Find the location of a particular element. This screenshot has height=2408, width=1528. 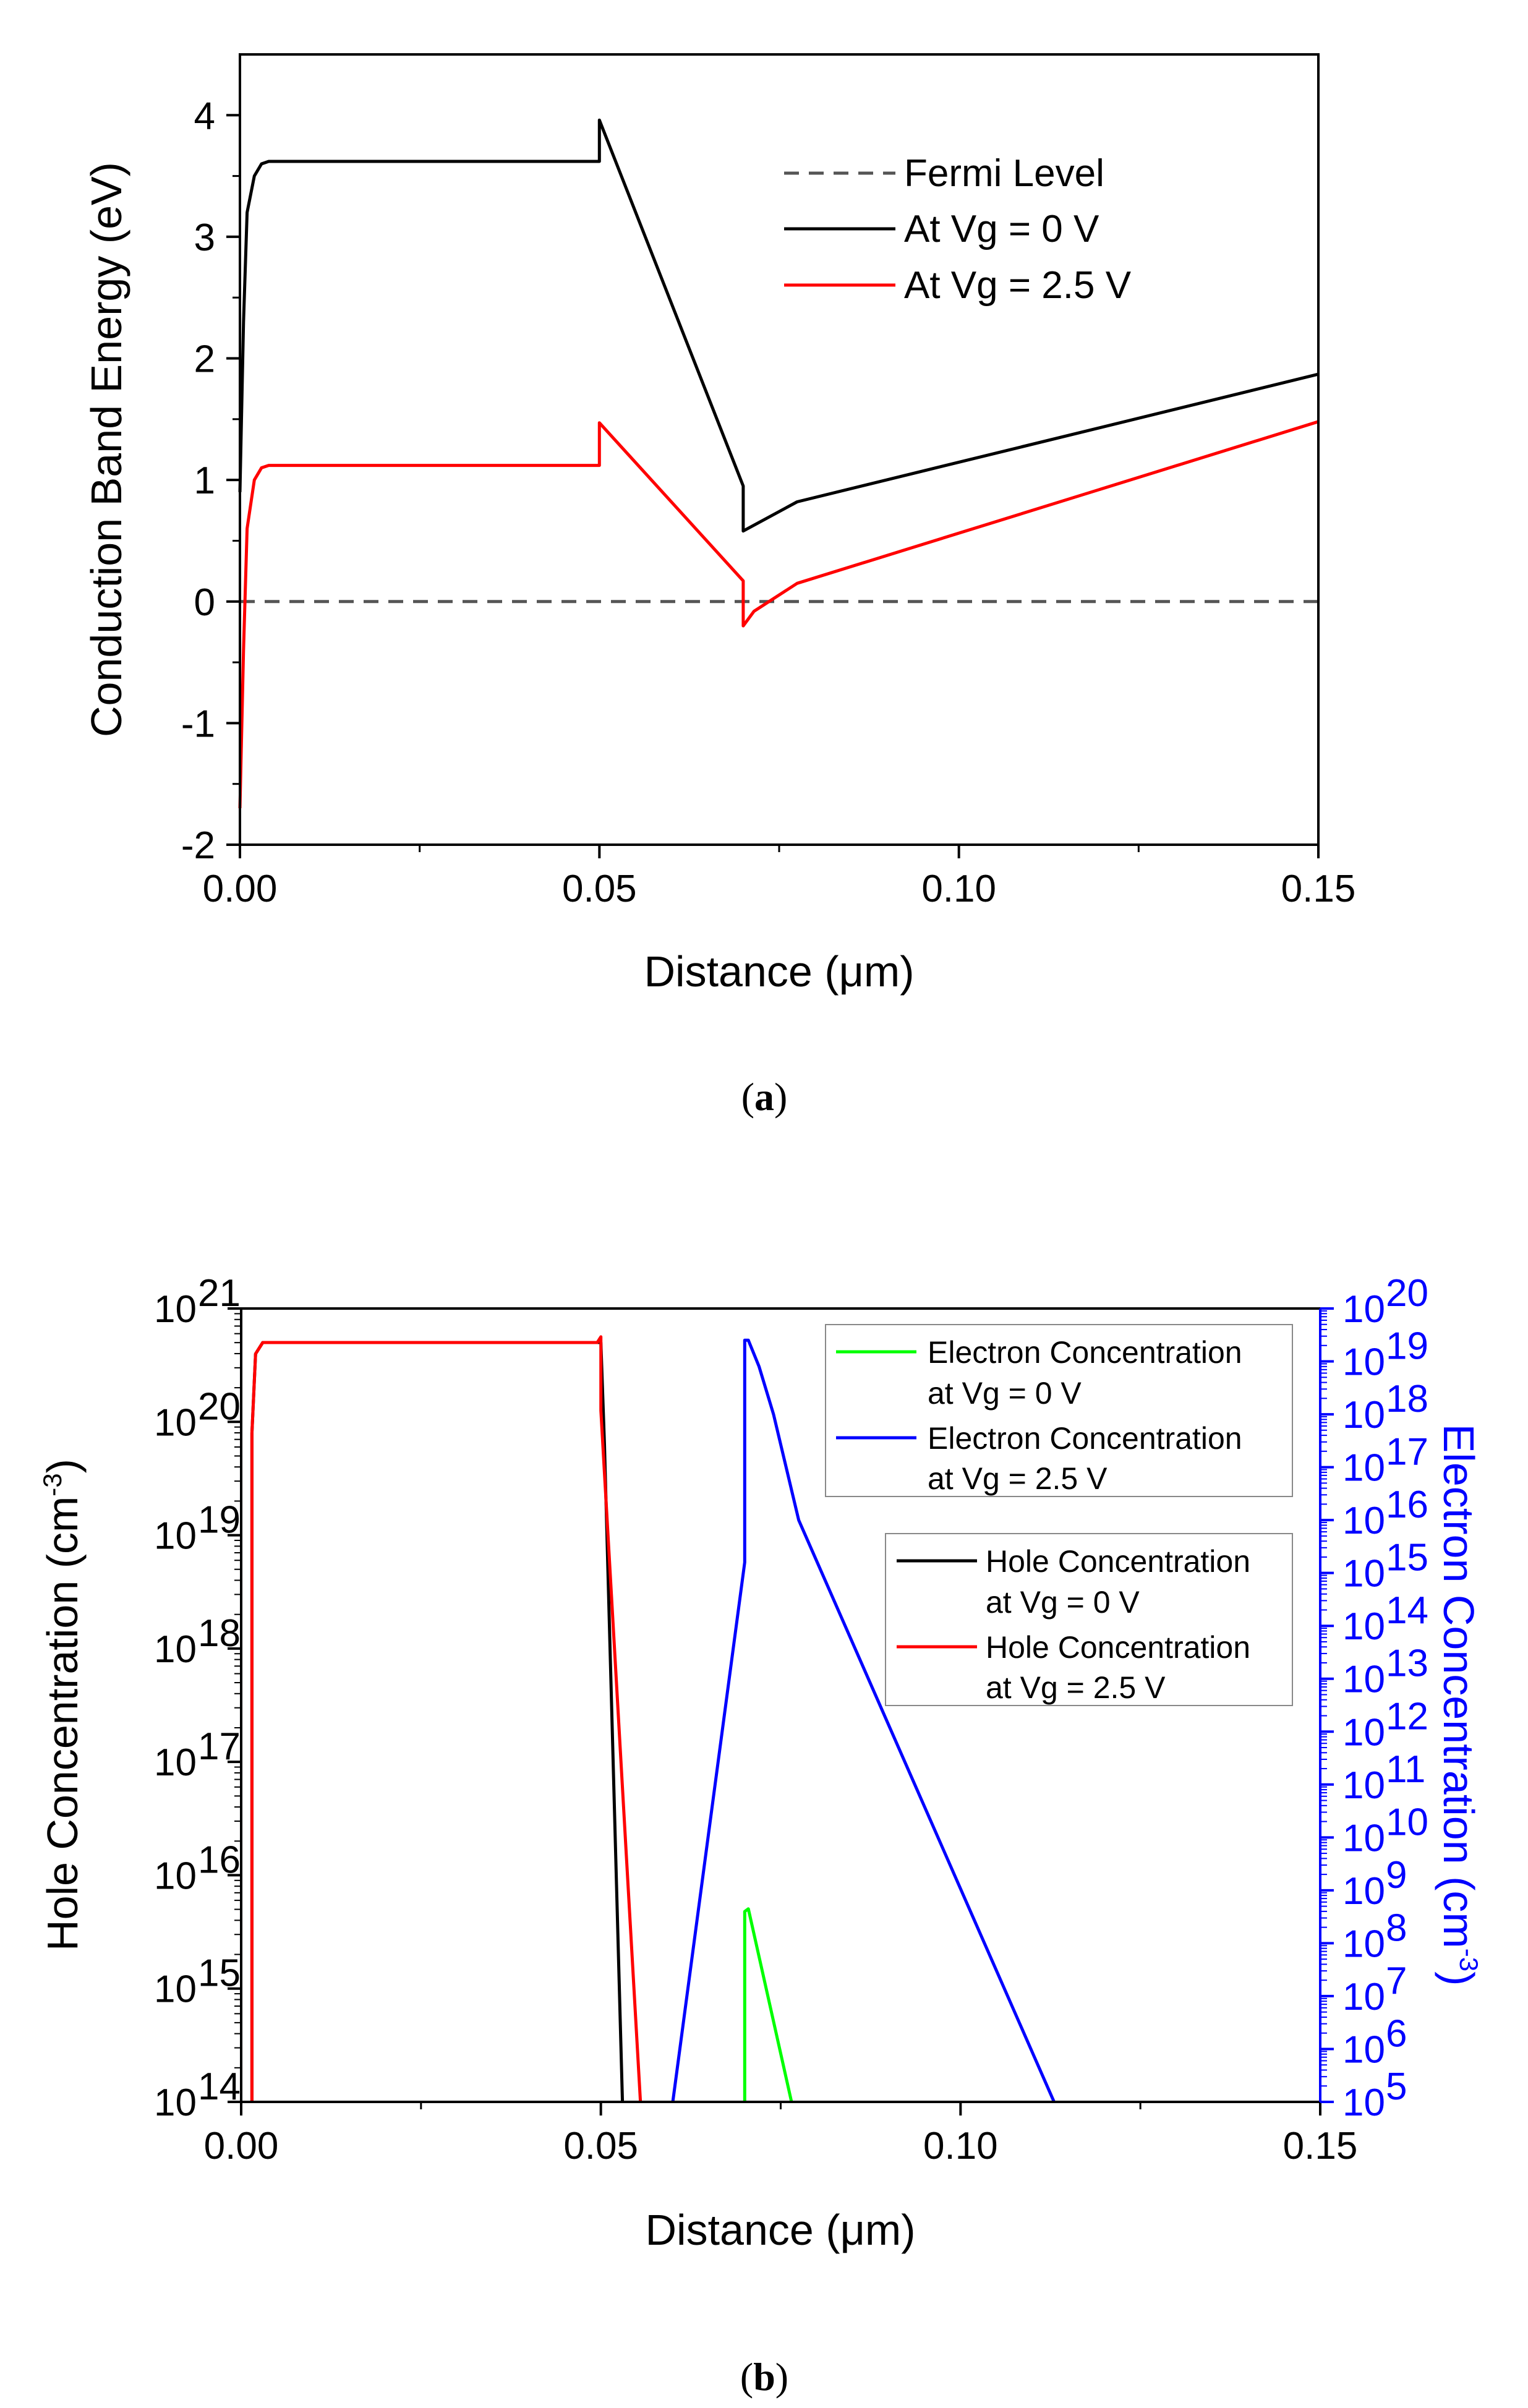

panel-b-y2-title-sup: -3 is located at coordinates (1468, 1960).